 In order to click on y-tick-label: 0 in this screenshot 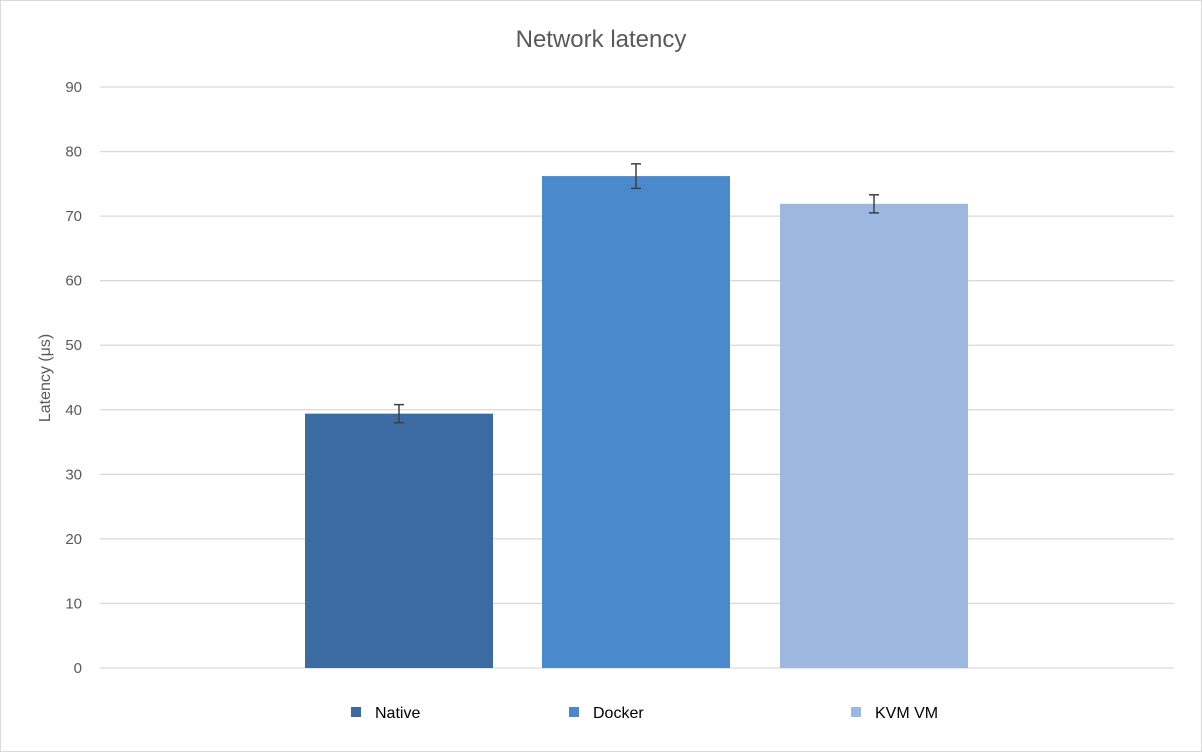, I will do `click(78, 668)`.